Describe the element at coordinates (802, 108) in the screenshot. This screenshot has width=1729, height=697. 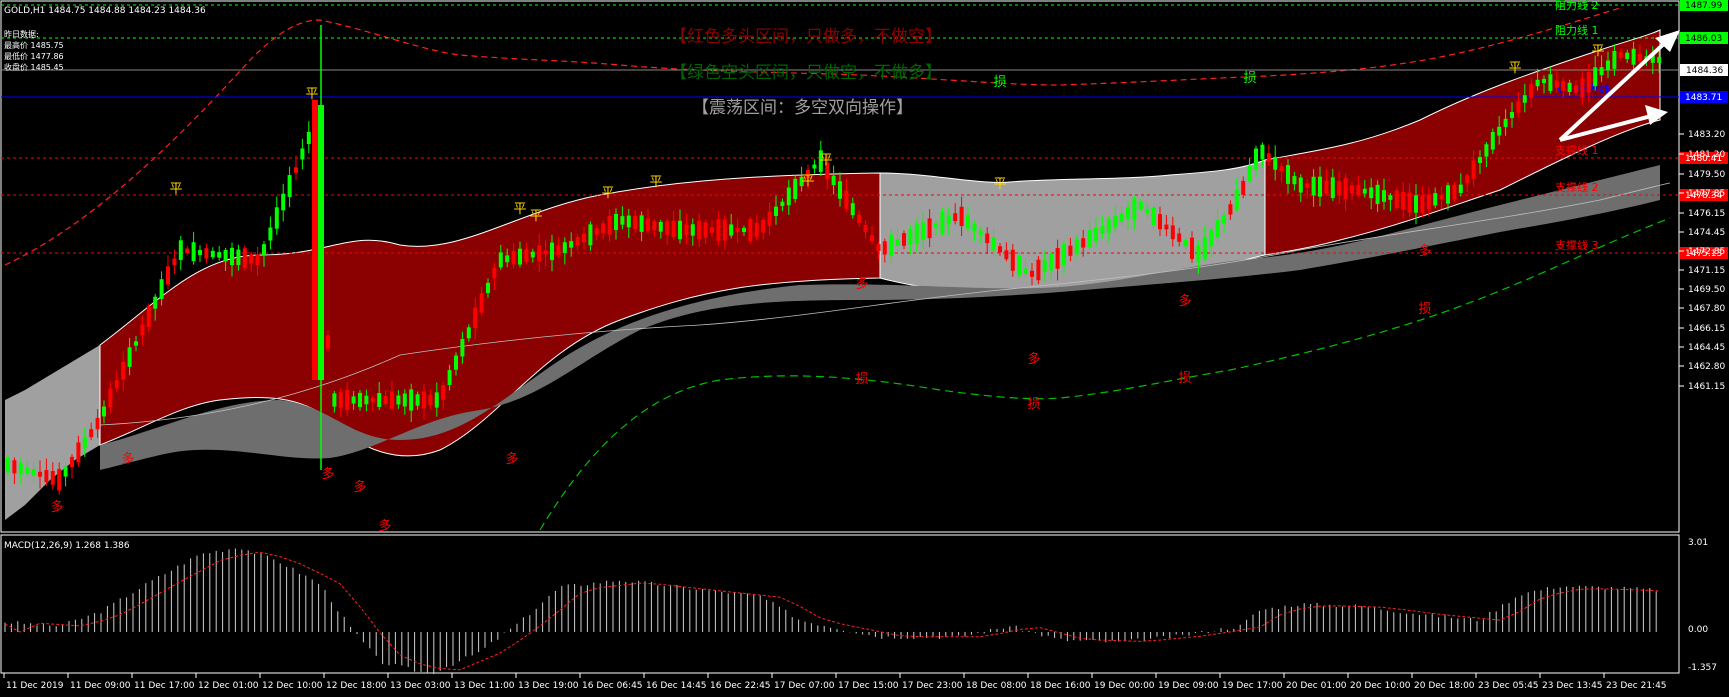
I see `note-range: 【震荡区间：多空双向操作】` at that location.